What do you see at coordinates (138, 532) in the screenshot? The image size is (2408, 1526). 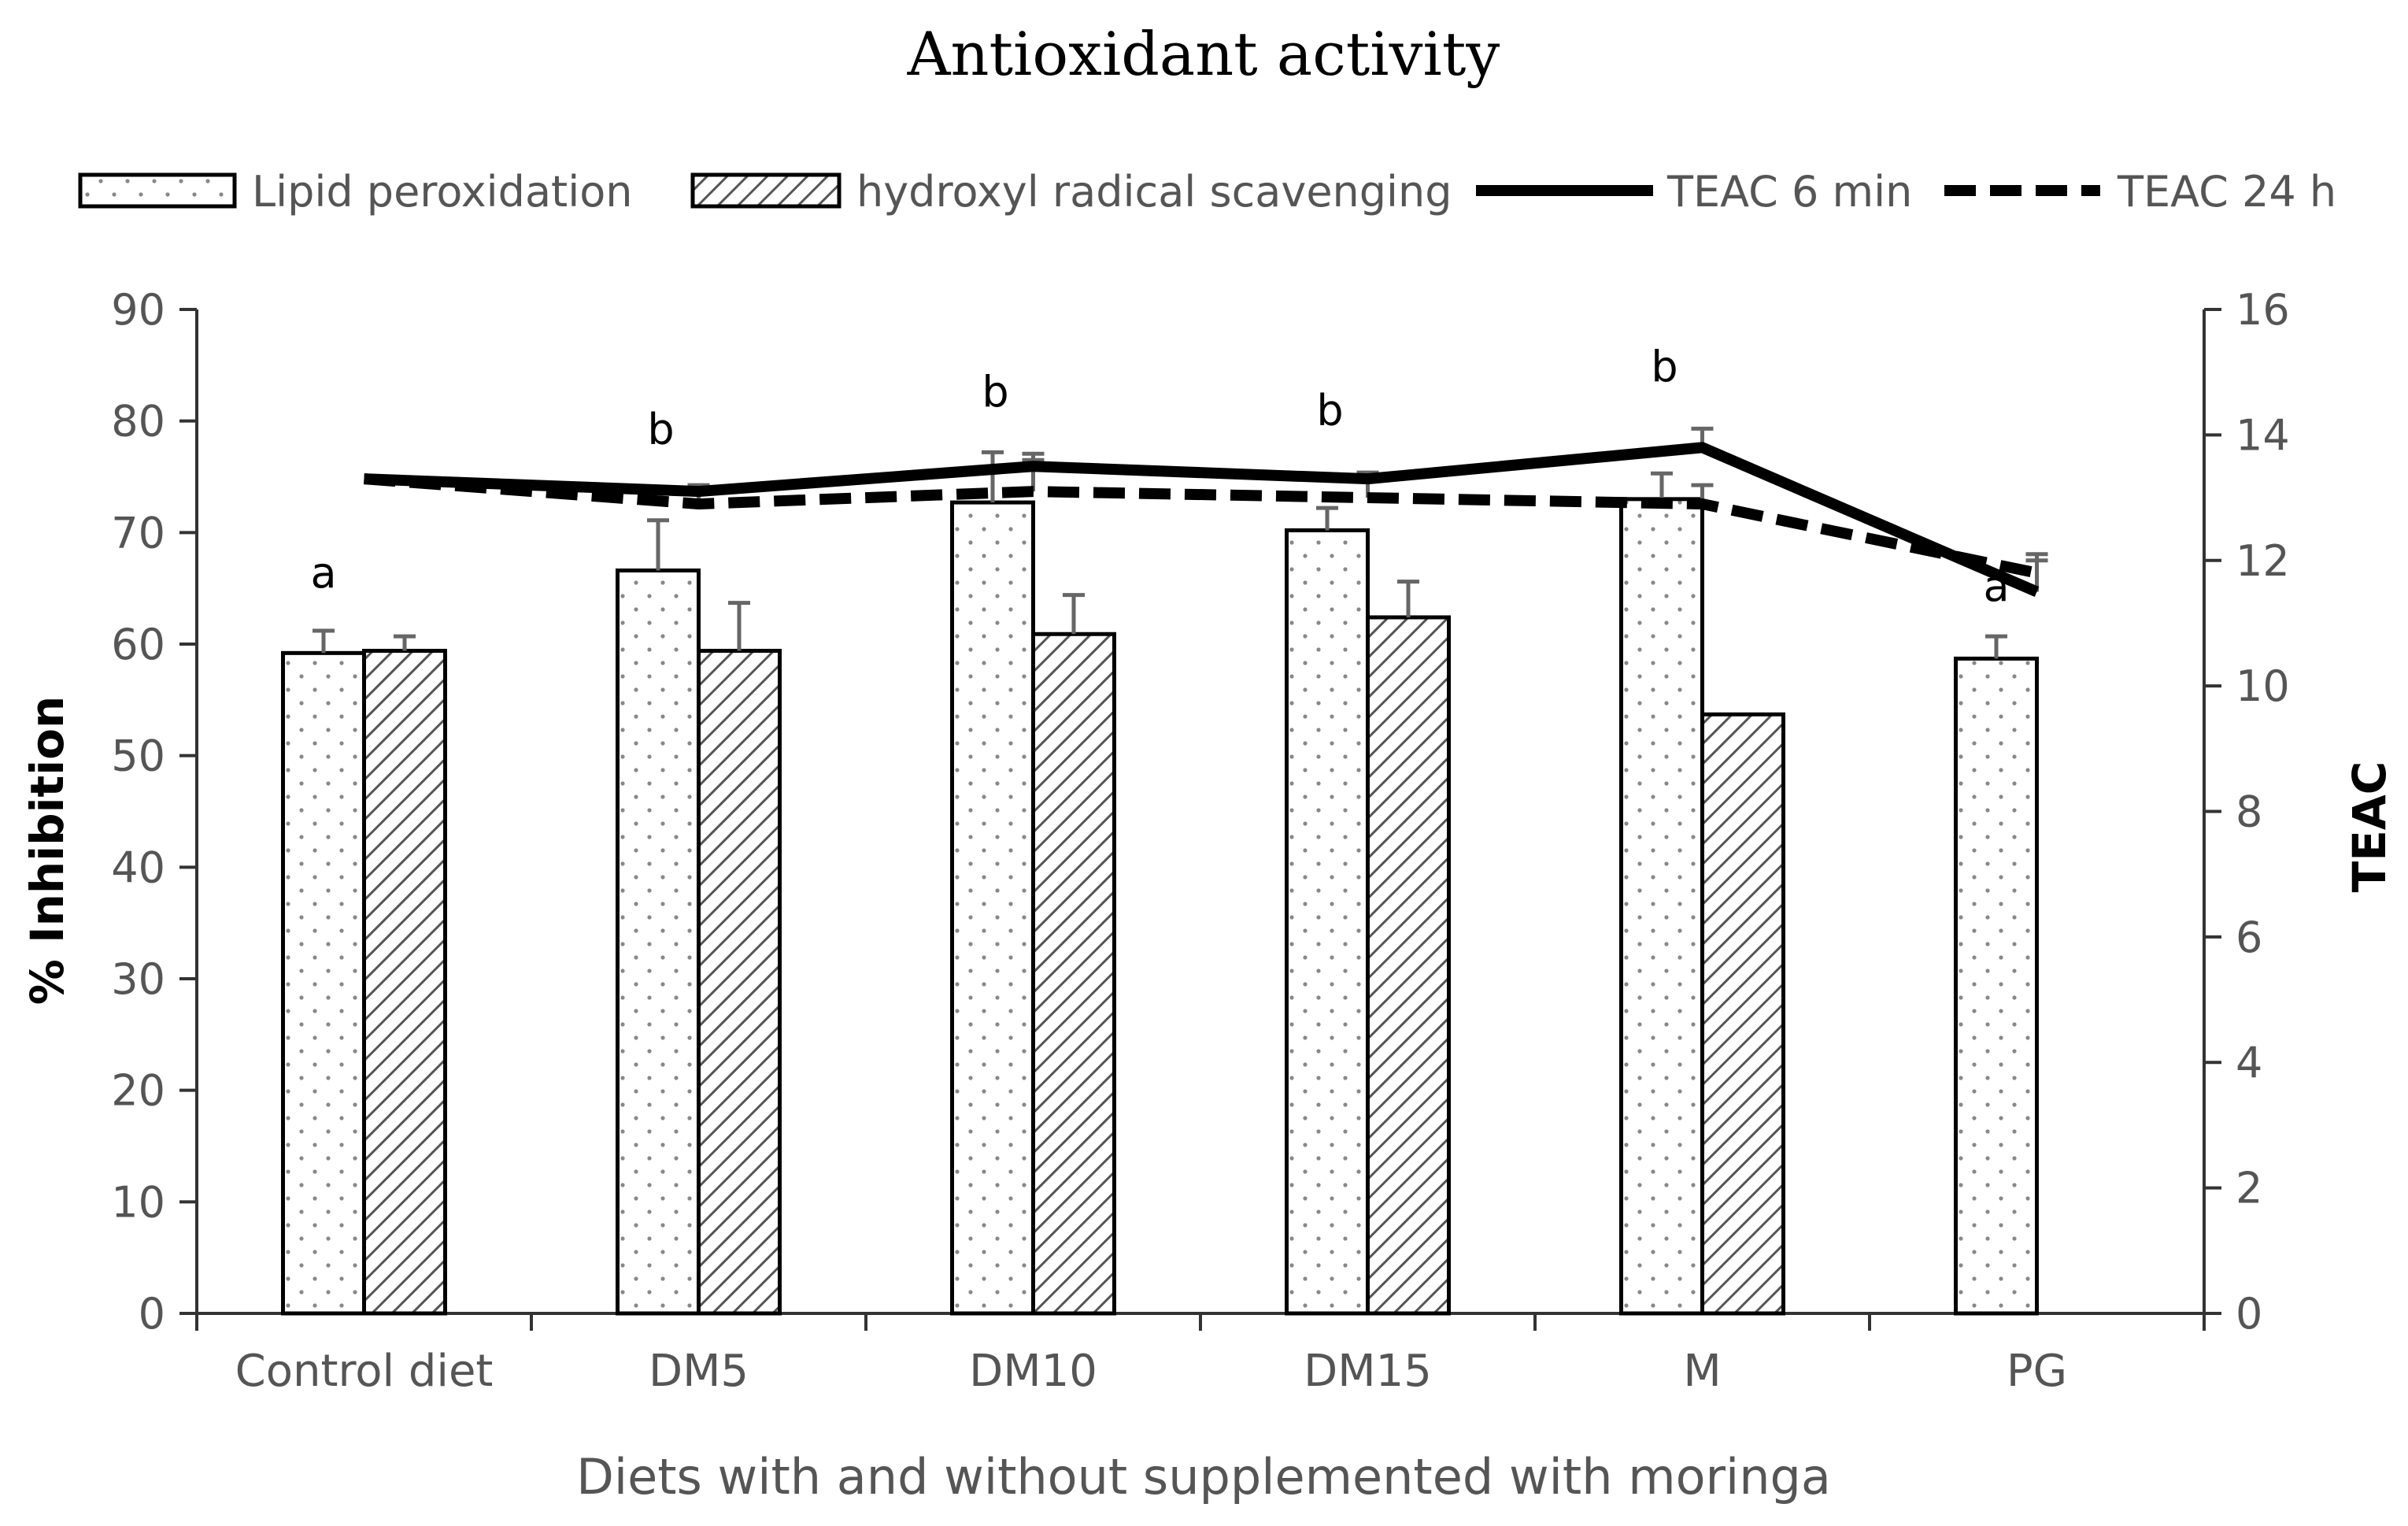 I see `y-tick-label: 70` at bounding box center [138, 532].